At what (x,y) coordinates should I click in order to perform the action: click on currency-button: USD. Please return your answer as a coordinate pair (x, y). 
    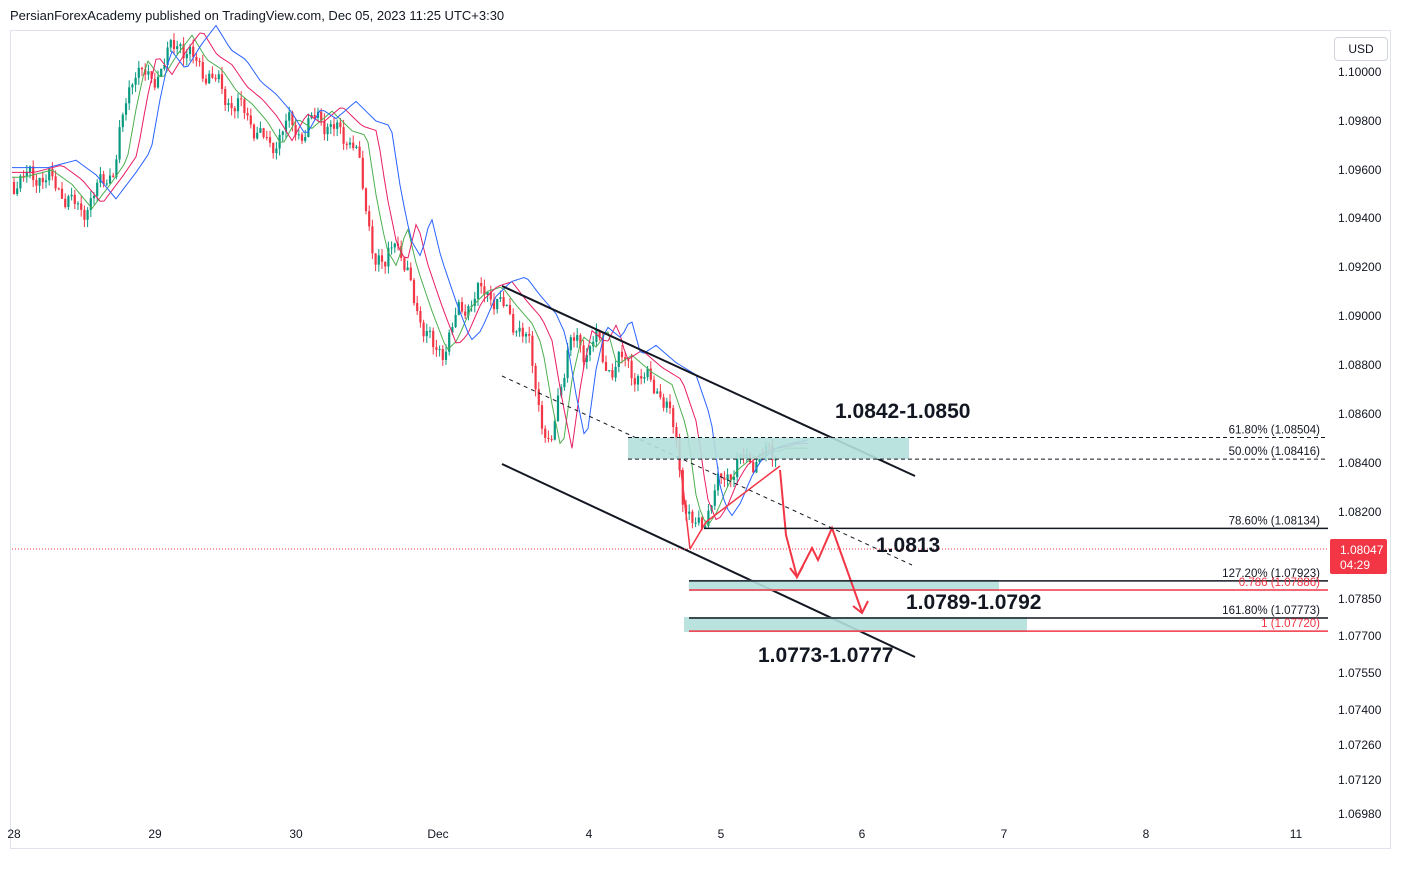
    Looking at the image, I should click on (1361, 49).